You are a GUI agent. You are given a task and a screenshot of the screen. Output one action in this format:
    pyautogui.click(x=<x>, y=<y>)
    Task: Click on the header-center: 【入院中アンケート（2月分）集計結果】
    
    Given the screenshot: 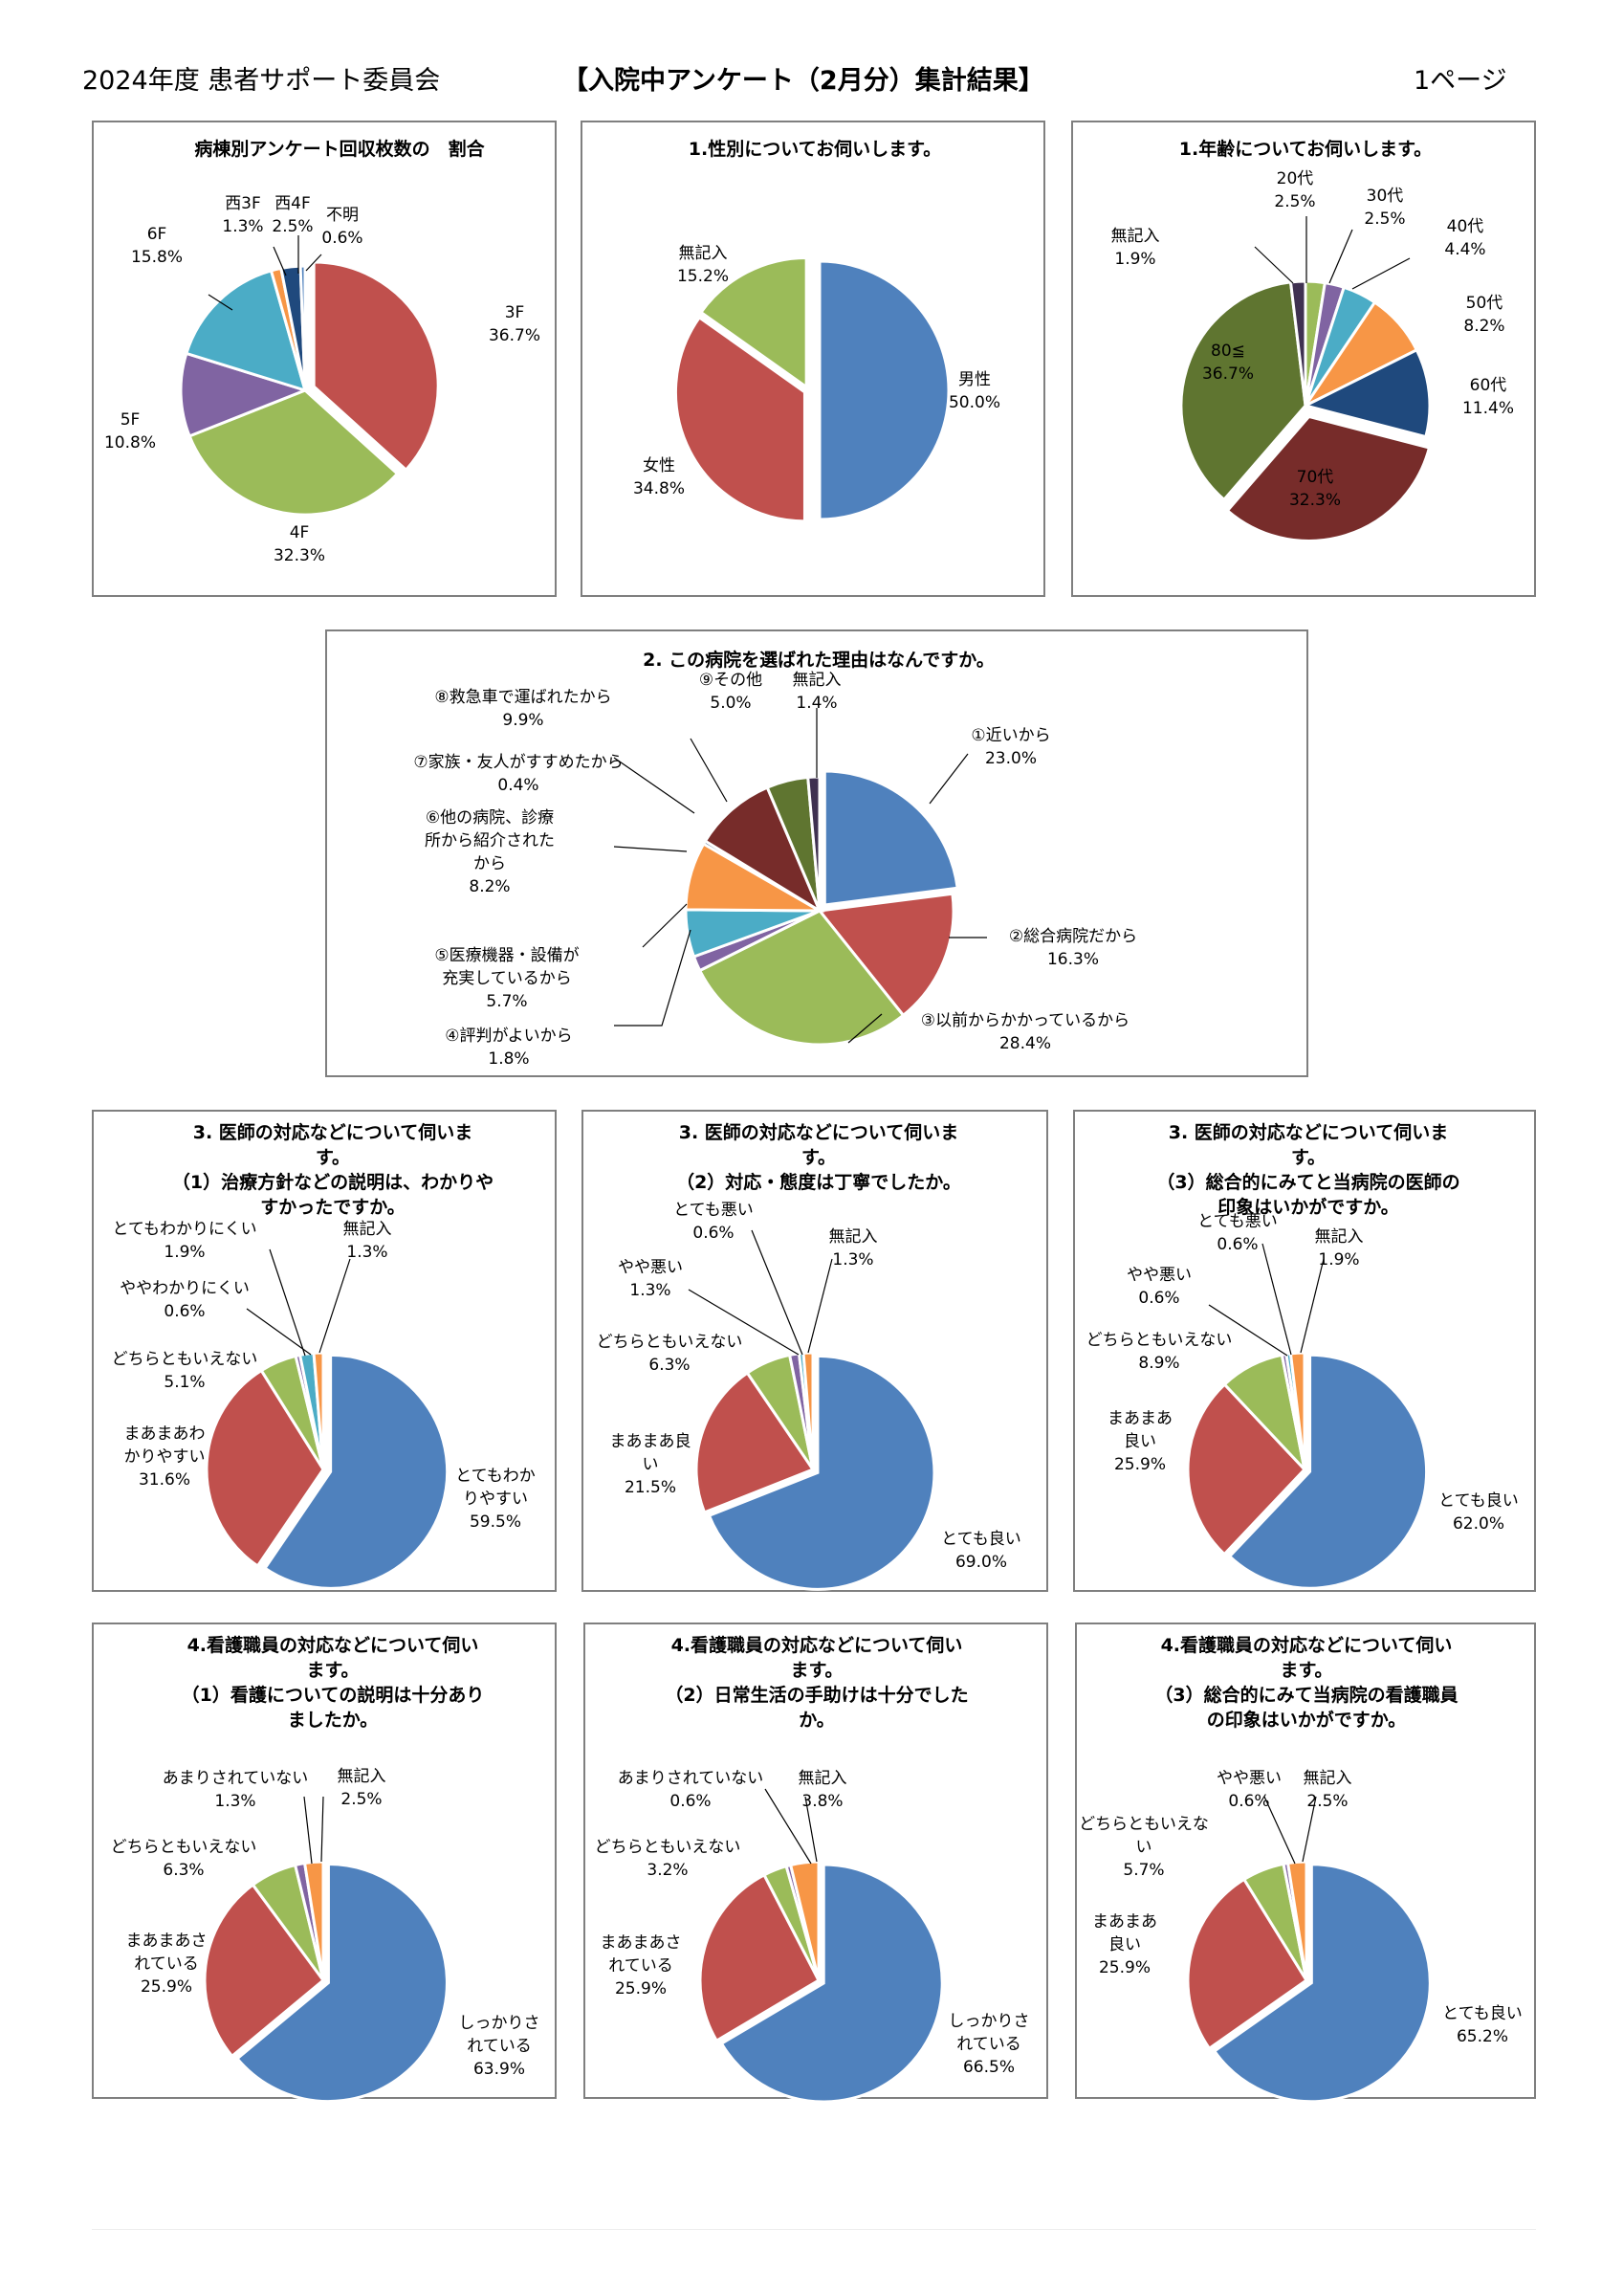 What is the action you would take?
    pyautogui.click(x=803, y=81)
    